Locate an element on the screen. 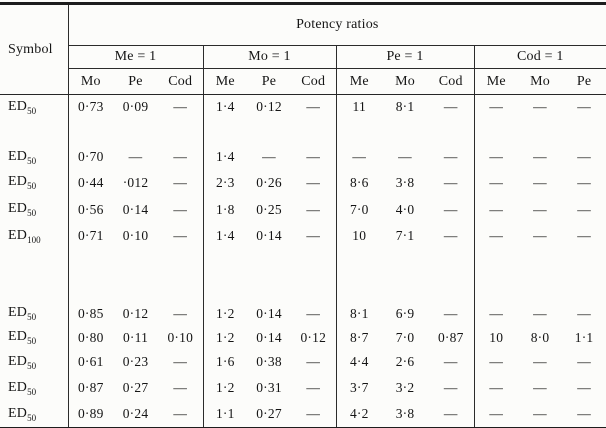 The image size is (606, 428). value-cell: 0·38 is located at coordinates (269, 361).